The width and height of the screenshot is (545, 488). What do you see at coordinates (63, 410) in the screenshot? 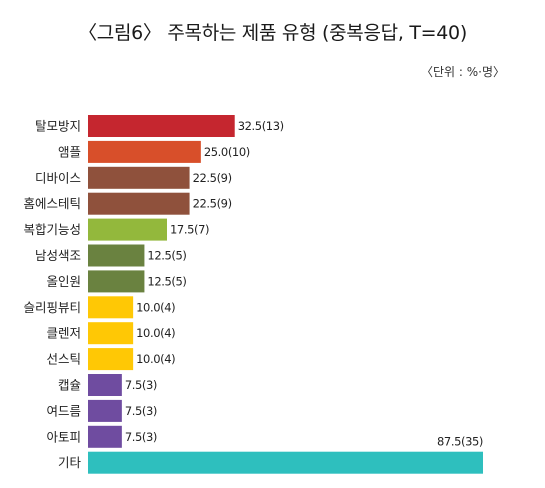
I see `category-label: 여드름` at bounding box center [63, 410].